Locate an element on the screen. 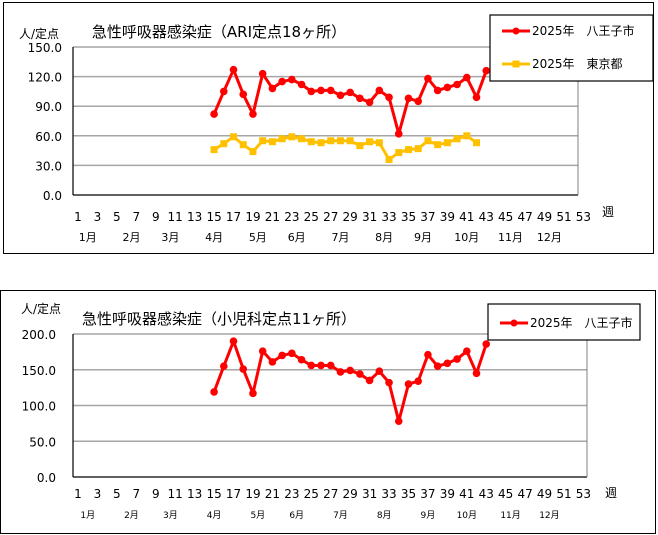 This screenshot has height=535, width=658. x-tick-label: 51 is located at coordinates (563, 217).